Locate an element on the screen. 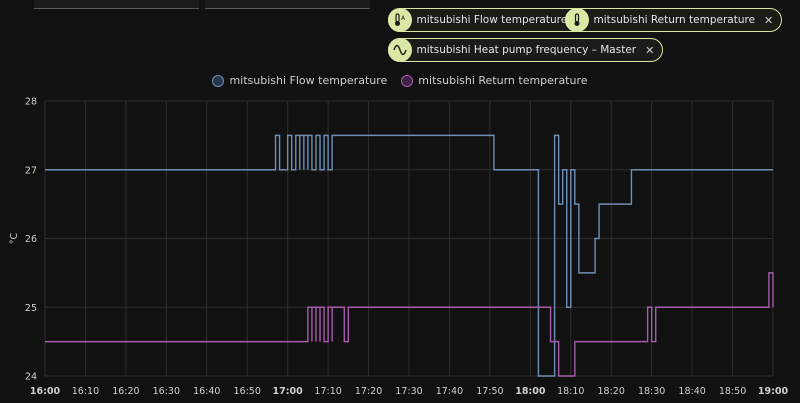 This screenshot has width=800, height=403. x-tick-label: 16:50 is located at coordinates (247, 391).